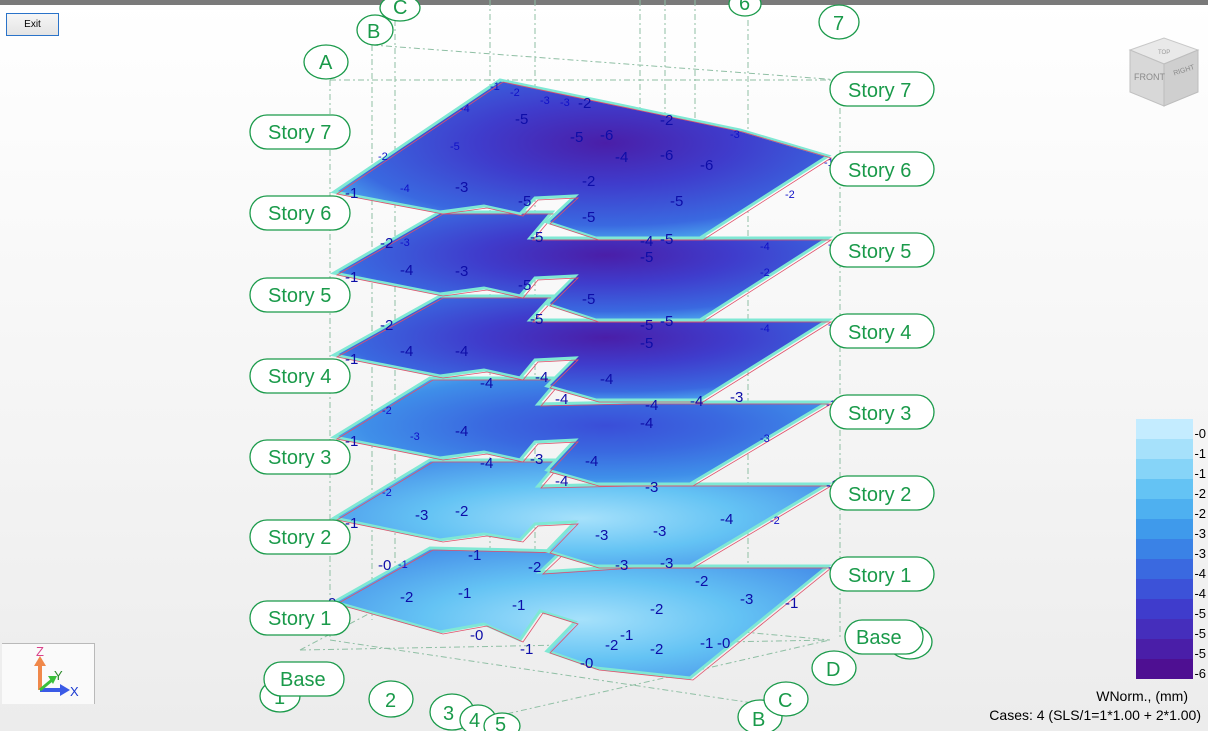 The height and width of the screenshot is (731, 1208). What do you see at coordinates (879, 252) in the screenshot?
I see `svg-text: Story 5` at bounding box center [879, 252].